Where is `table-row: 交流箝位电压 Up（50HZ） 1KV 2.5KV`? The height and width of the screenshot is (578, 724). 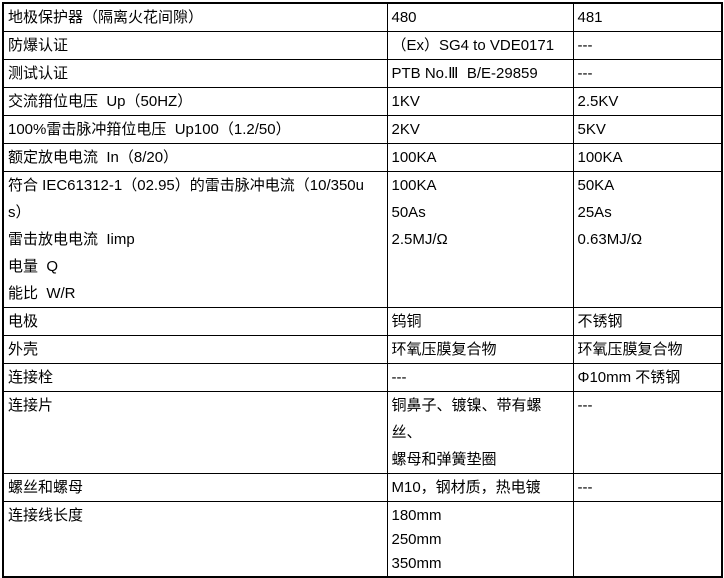
table-row: 交流箝位电压 Up（50HZ） 1KV 2.5KV is located at coordinates (362, 101).